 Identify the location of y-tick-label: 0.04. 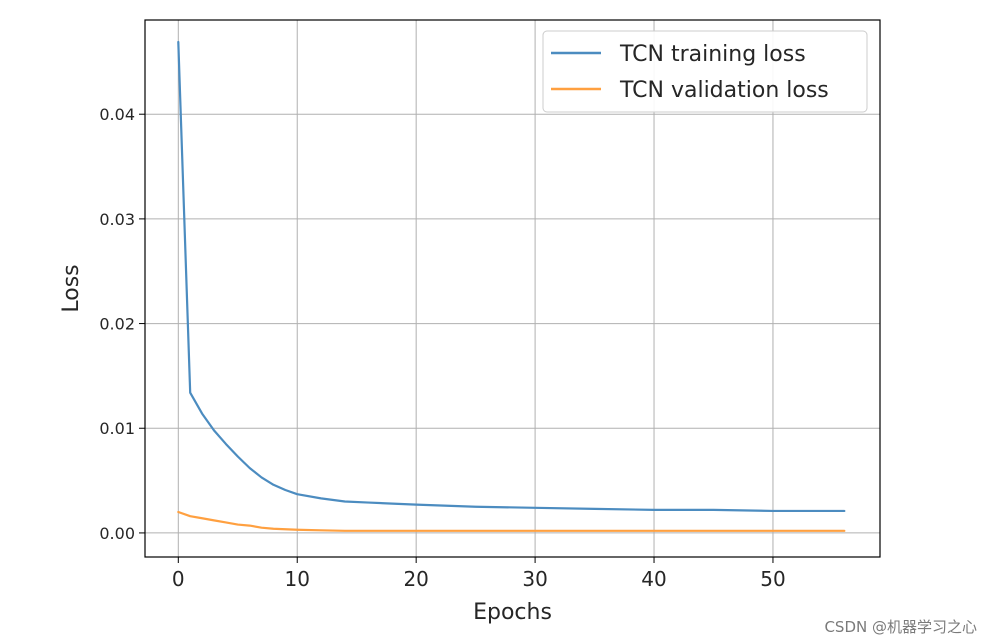
(117, 114).